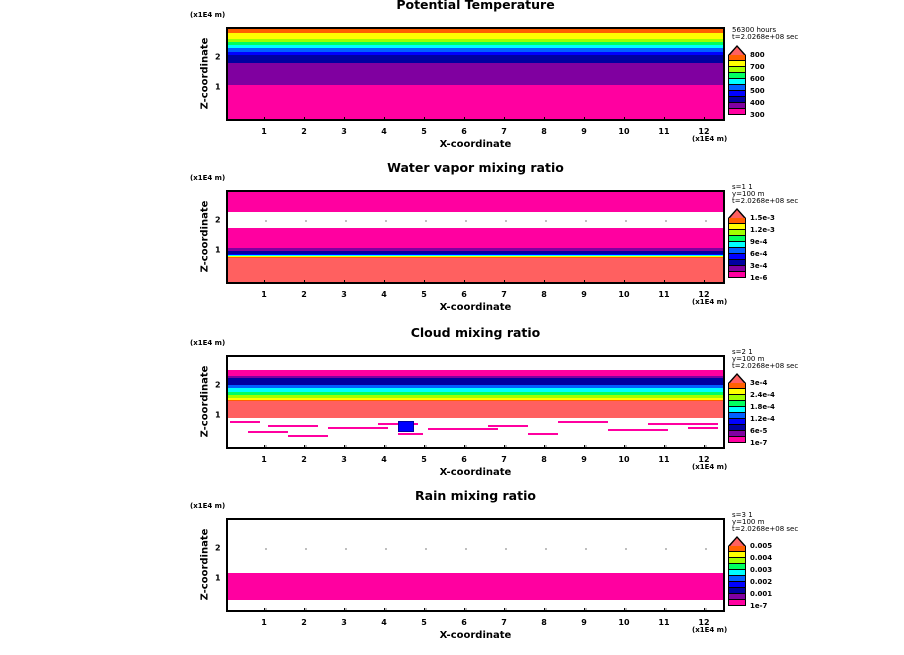  Describe the element at coordinates (757, 115) in the screenshot. I see `colorbar-label: 300` at that location.